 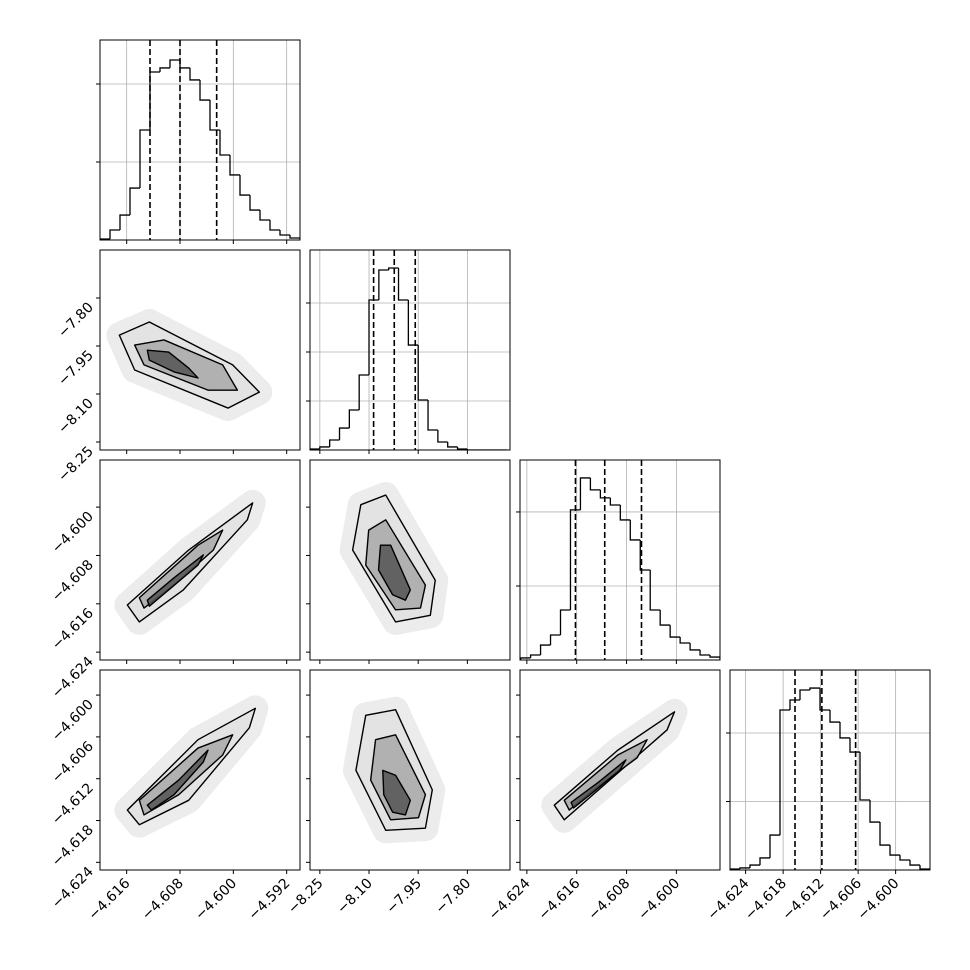 What do you see at coordinates (454, 897) in the screenshot?
I see `x-tick-label: −7.80` at bounding box center [454, 897].